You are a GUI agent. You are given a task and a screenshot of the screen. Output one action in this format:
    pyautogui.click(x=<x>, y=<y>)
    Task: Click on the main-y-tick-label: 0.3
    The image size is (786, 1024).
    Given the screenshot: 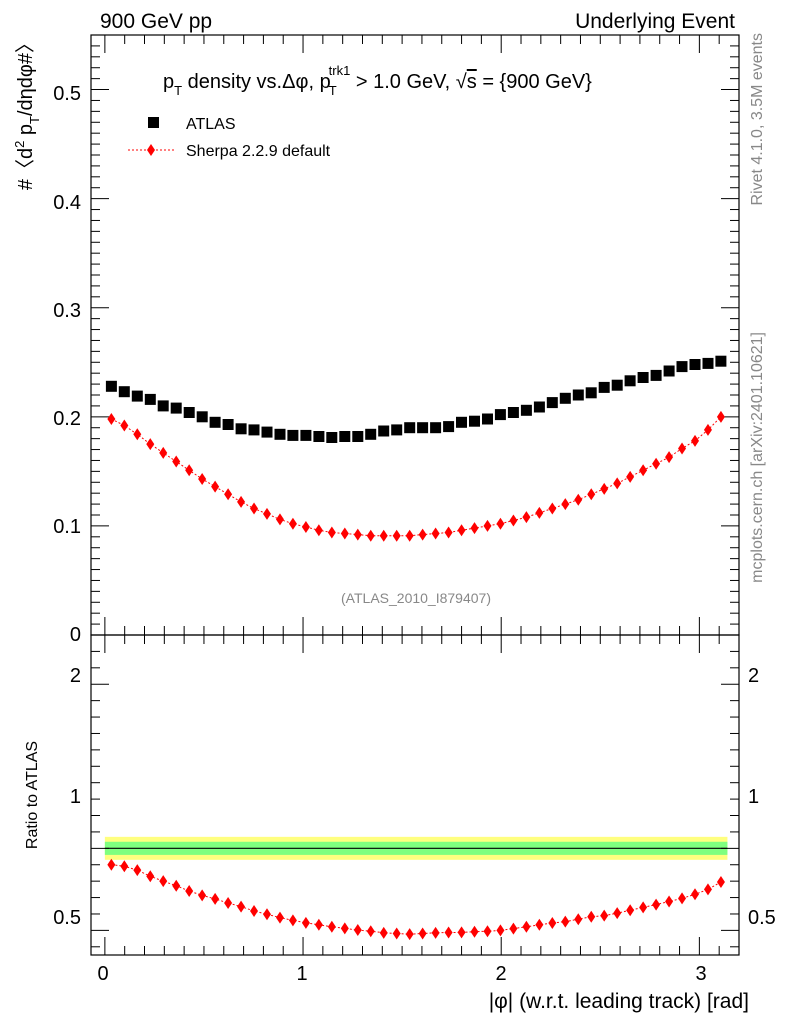 What is the action you would take?
    pyautogui.click(x=67, y=311)
    